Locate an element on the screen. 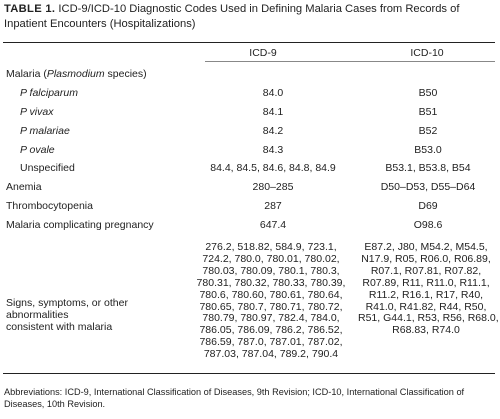 Image resolution: width=500 pixels, height=419 pixels. code-line: 787.03, 787.04, 789.2, 790.4 is located at coordinates (271, 354).